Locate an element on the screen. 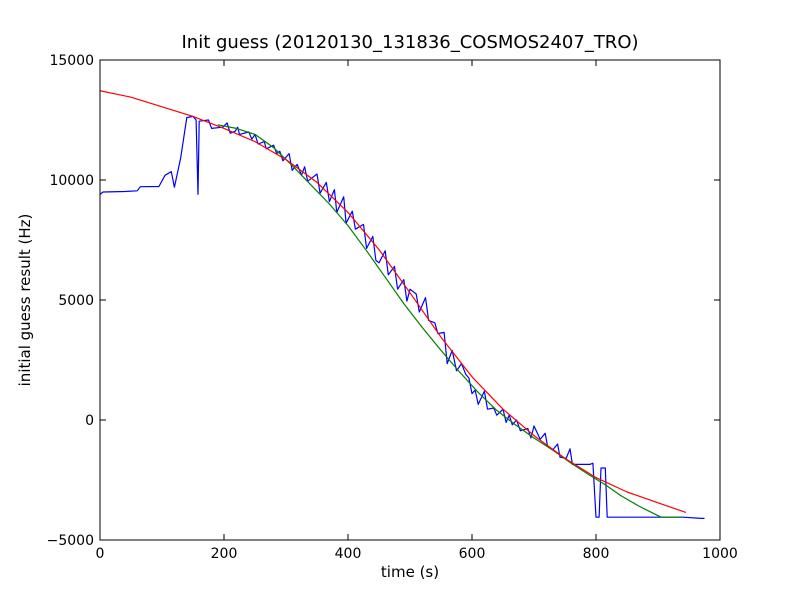  y-axis-label: initial guess result (Hz) is located at coordinates (25, 300).